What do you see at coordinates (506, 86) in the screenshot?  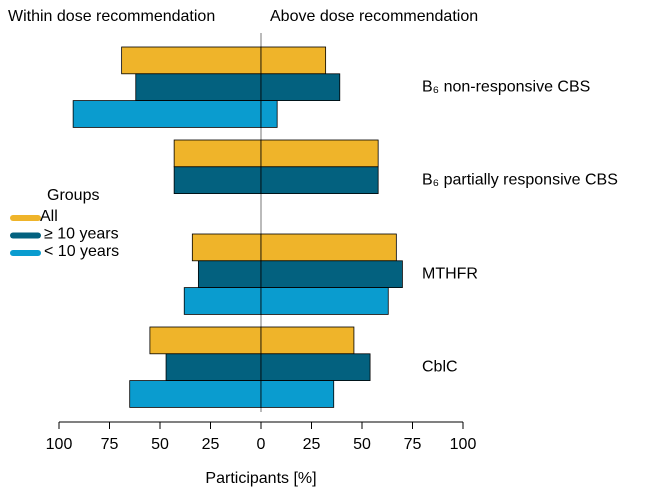 I see `category-label: B₆ non-responsive CBS` at bounding box center [506, 86].